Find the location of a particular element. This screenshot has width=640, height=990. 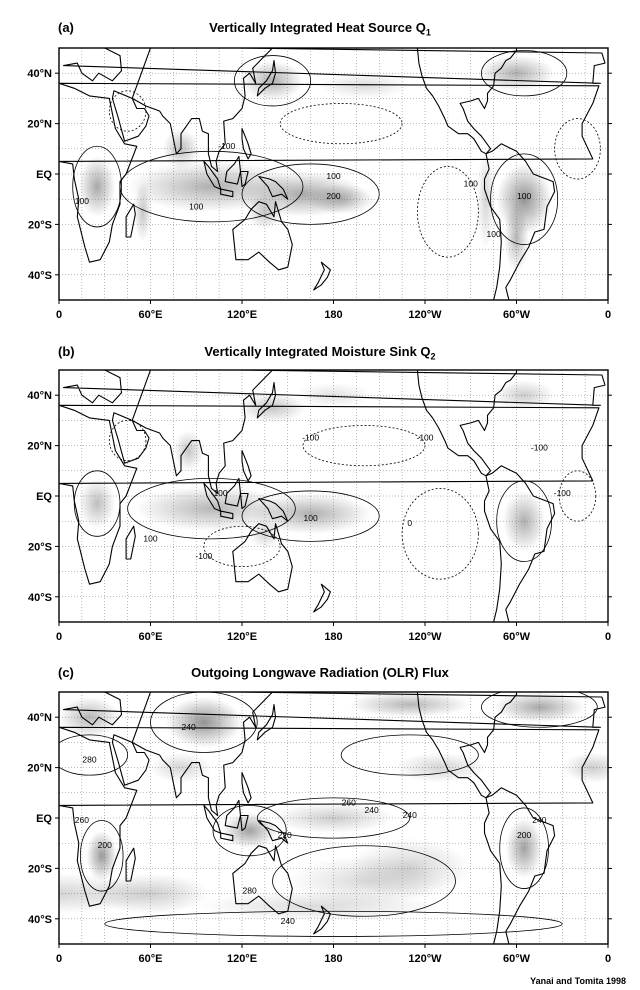

contour-label: 220 is located at coordinates (285, 835).